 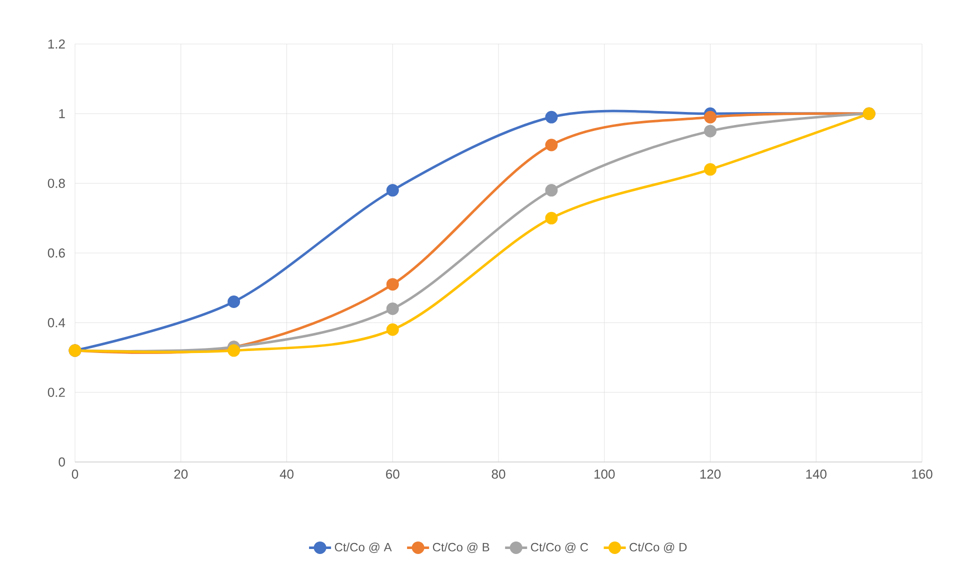 What do you see at coordinates (181, 474) in the screenshot?
I see `x-tick-label: 20` at bounding box center [181, 474].